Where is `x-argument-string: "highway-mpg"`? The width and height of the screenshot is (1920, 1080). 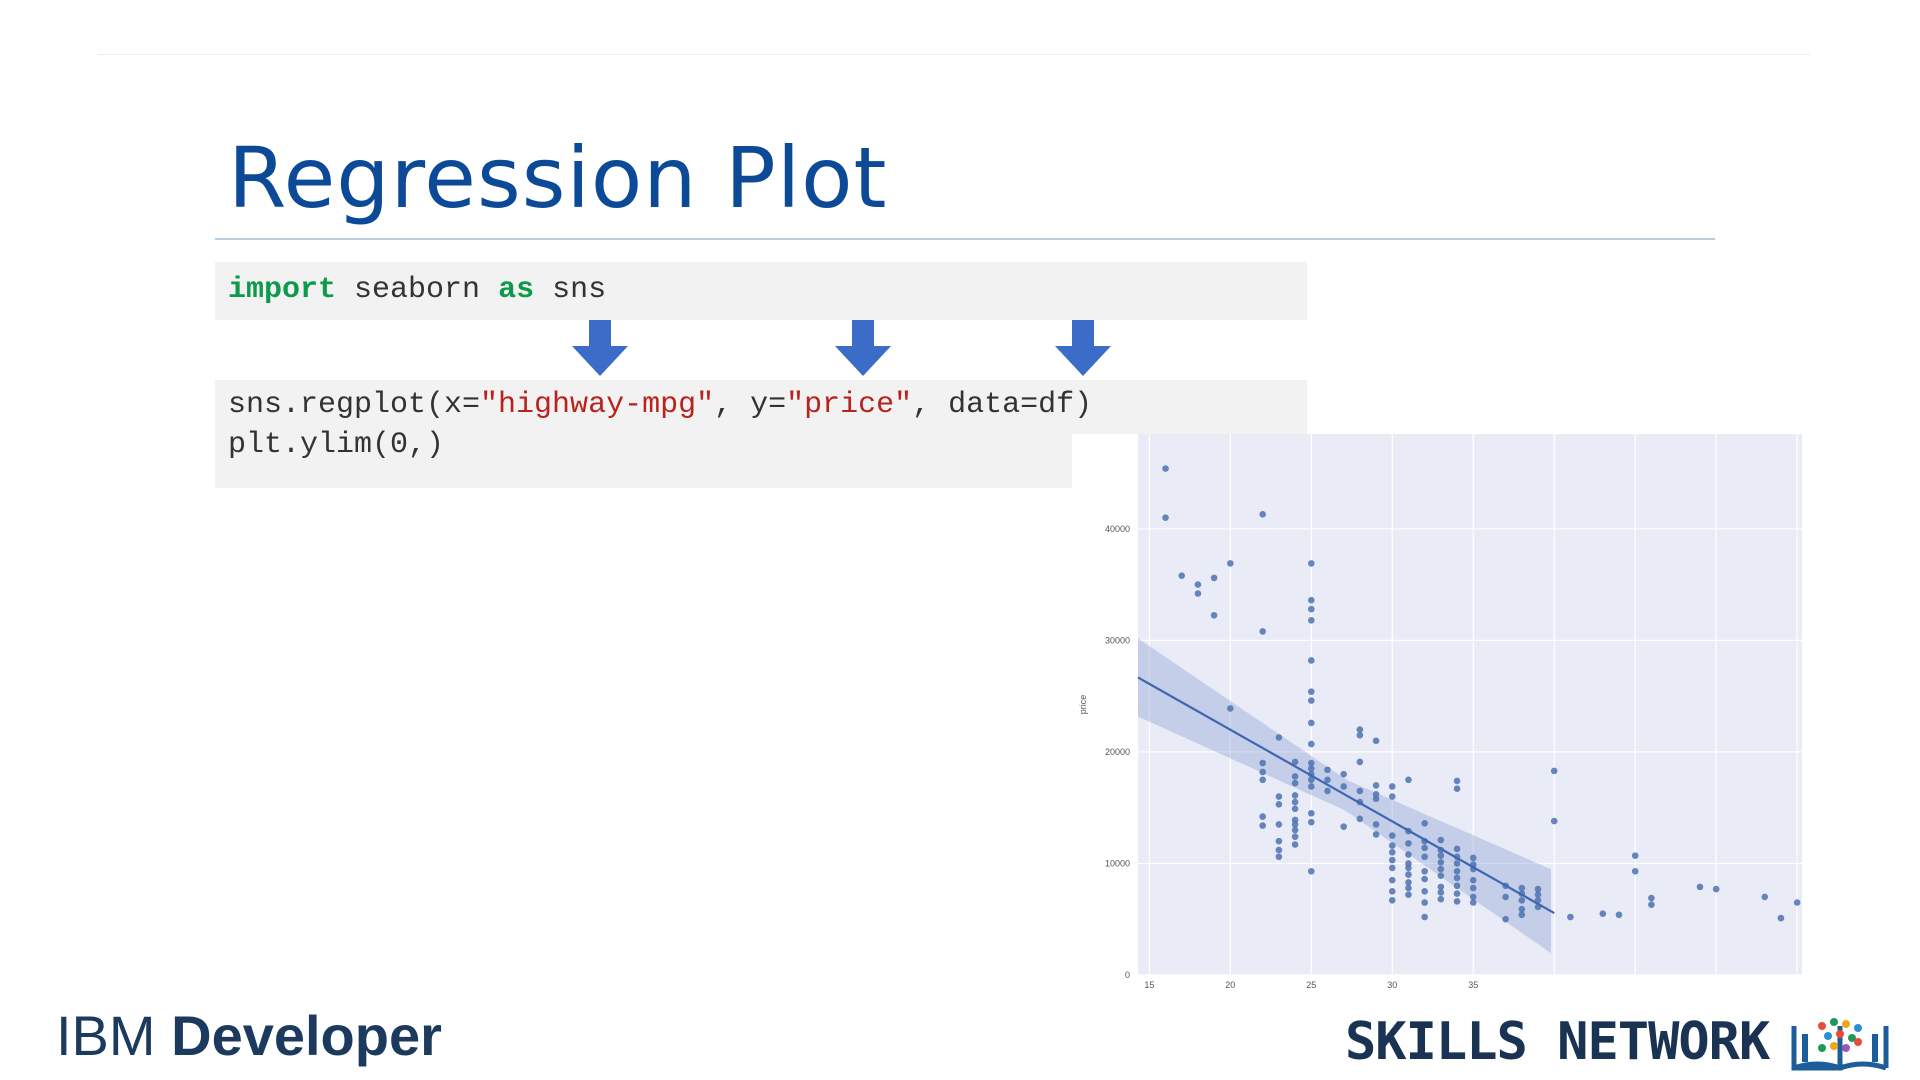
x-argument-string: "highway-mpg" is located at coordinates (597, 405).